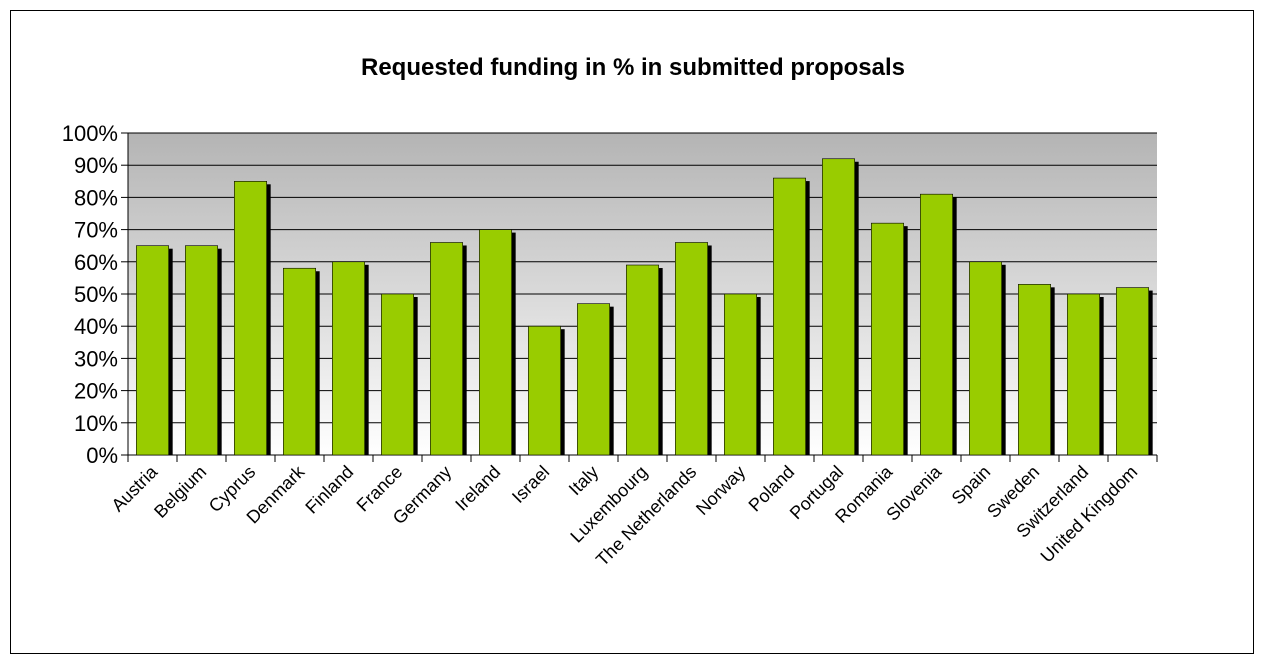 This screenshot has width=1266, height=664. Describe the element at coordinates (102, 455) in the screenshot. I see `y-tick-label: 0%` at that location.